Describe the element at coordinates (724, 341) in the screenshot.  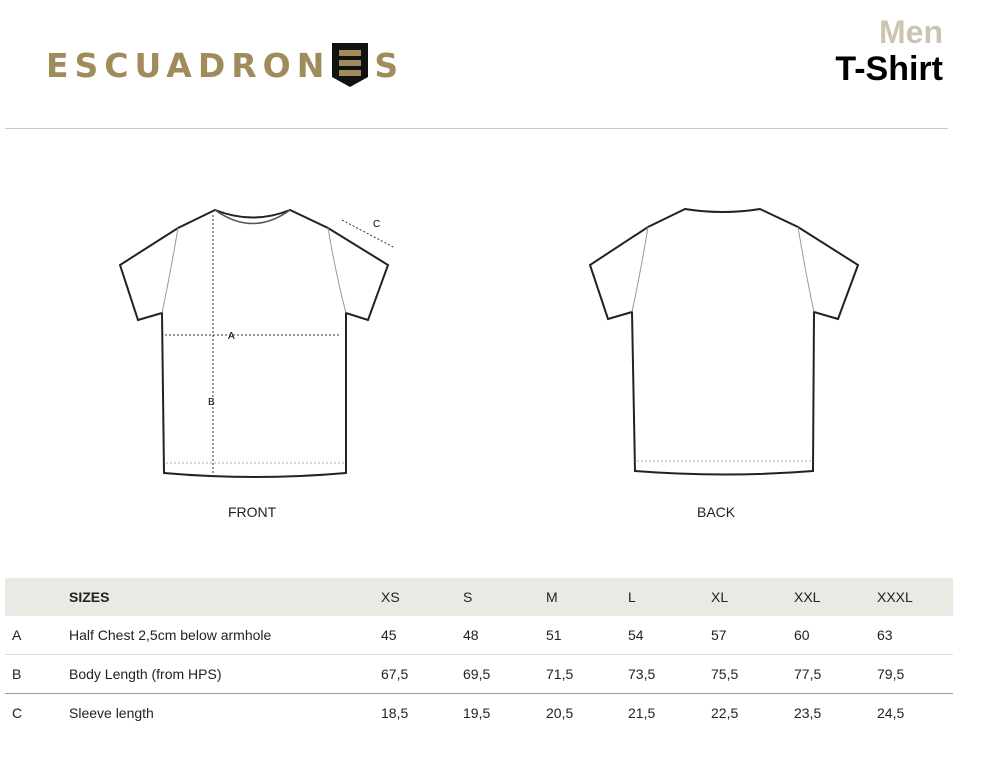
I see `back-shirt-diagram` at that location.